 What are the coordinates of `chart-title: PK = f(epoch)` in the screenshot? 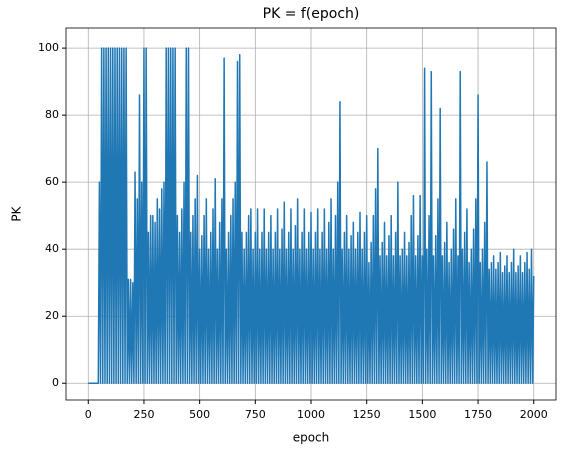 It's located at (311, 14).